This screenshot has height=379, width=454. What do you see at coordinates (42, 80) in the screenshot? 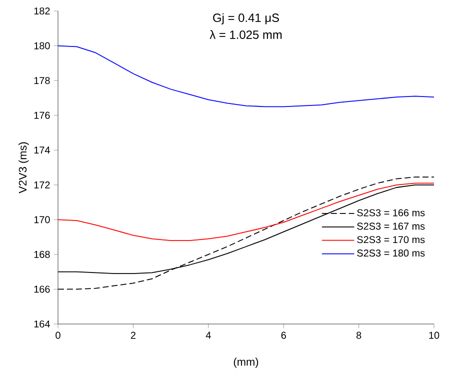
I see `y-tick-label: 178` at bounding box center [42, 80].